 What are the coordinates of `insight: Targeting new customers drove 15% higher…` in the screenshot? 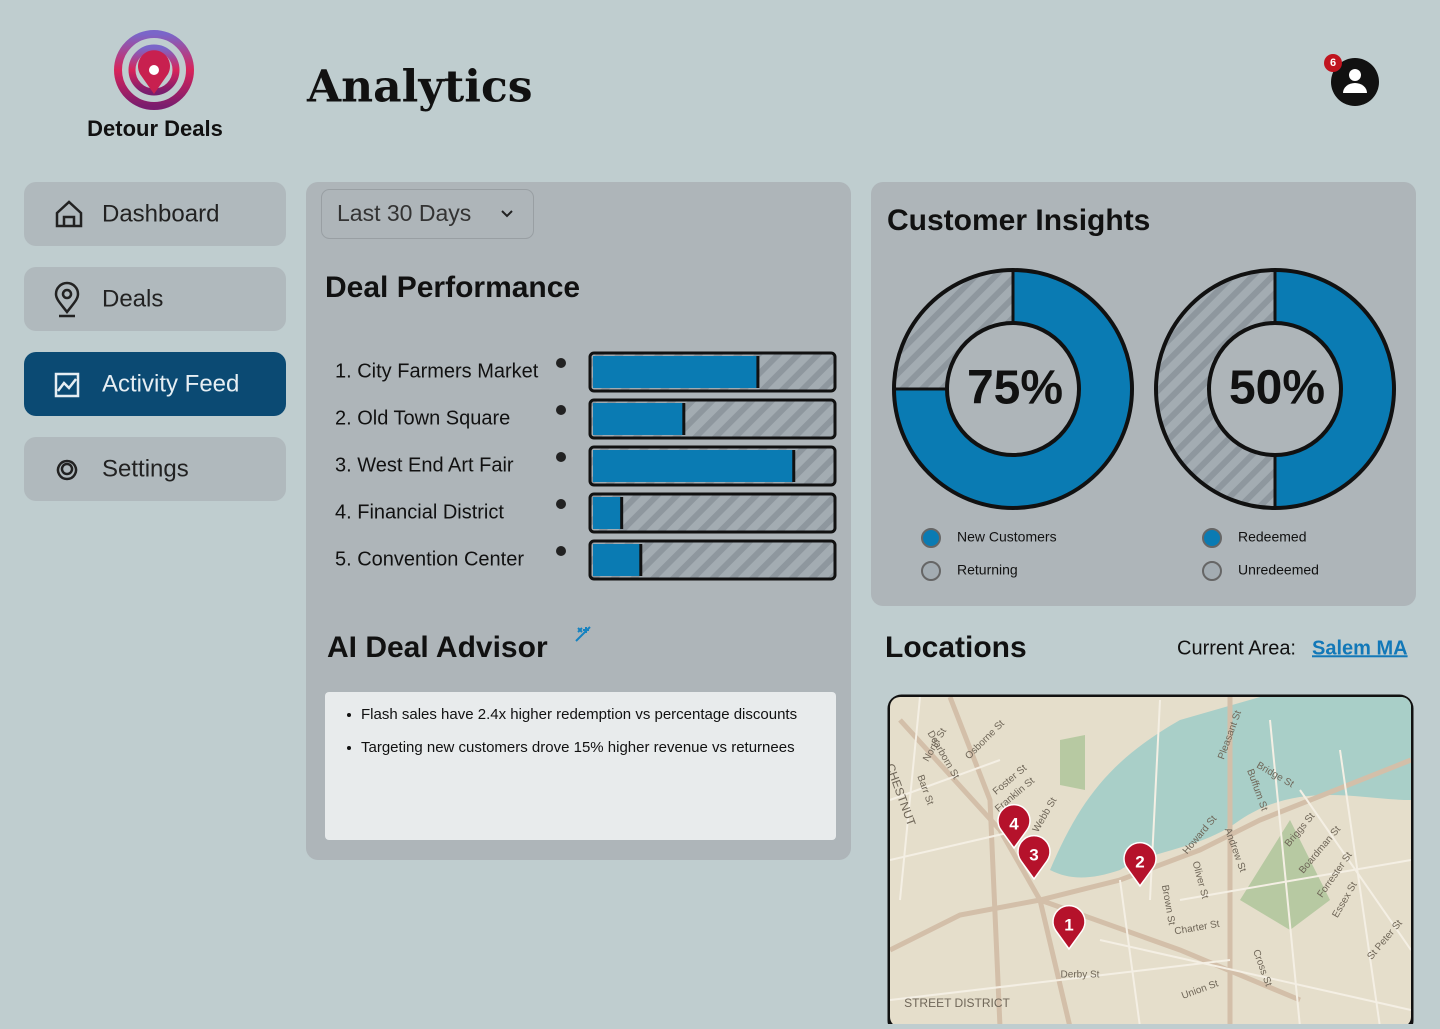 It's located at (578, 747).